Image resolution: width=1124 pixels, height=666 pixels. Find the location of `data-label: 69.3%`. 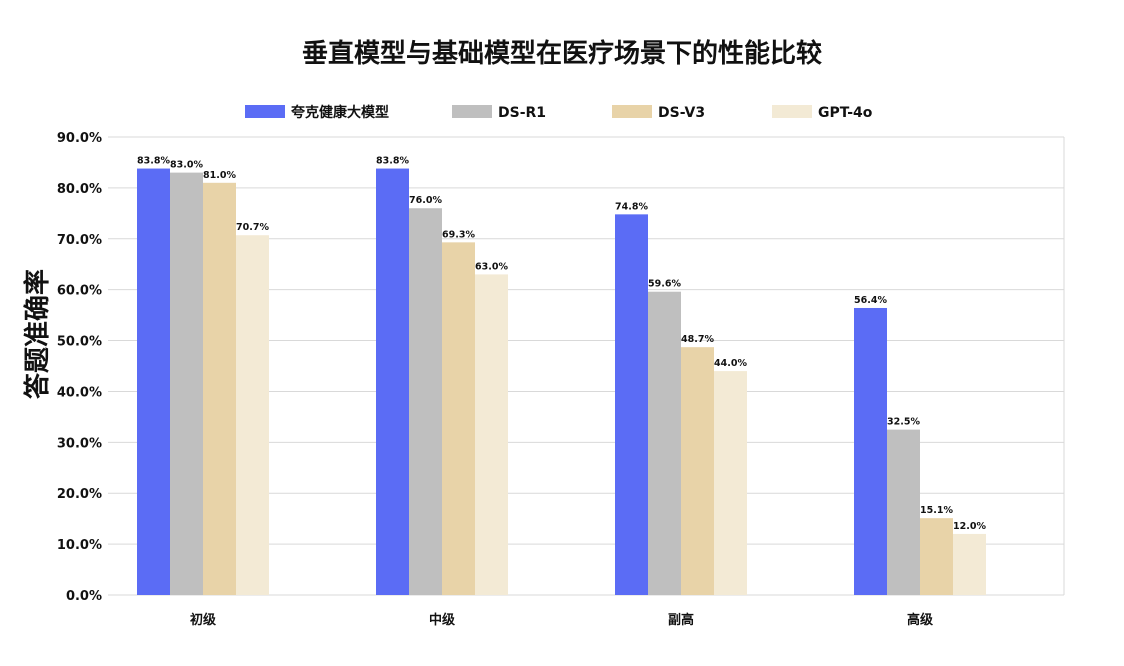

data-label: 69.3% is located at coordinates (458, 234).